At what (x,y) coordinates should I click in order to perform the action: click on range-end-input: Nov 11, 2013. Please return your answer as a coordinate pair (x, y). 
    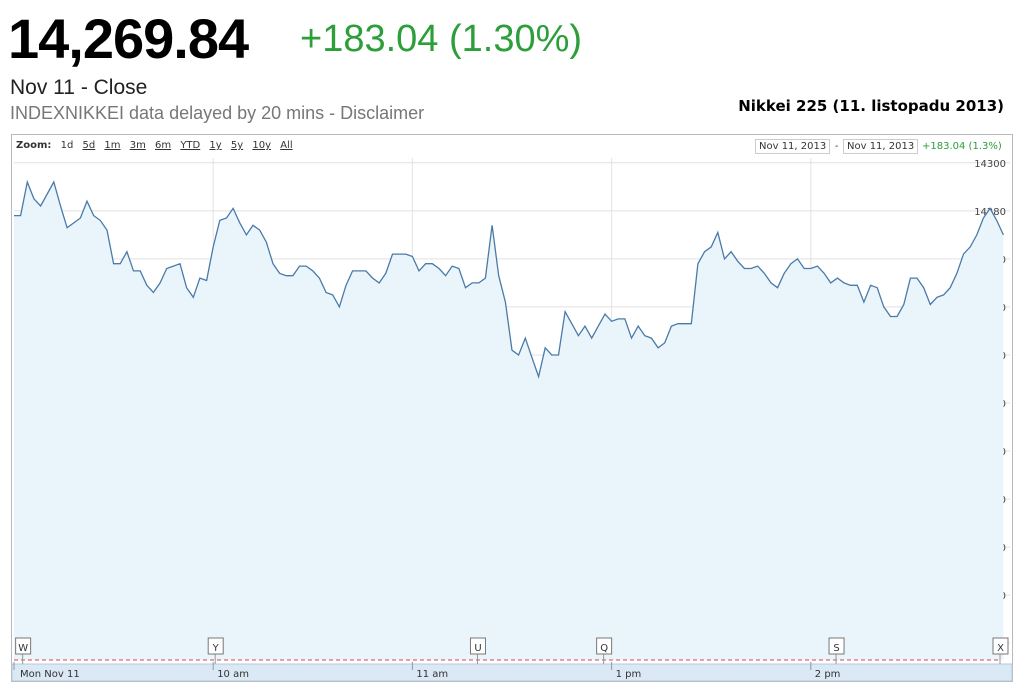
    Looking at the image, I should click on (881, 146).